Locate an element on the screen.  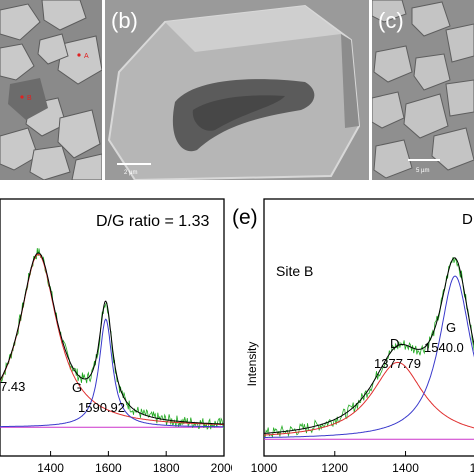
plot-e-g-label: G is located at coordinates (451, 327).